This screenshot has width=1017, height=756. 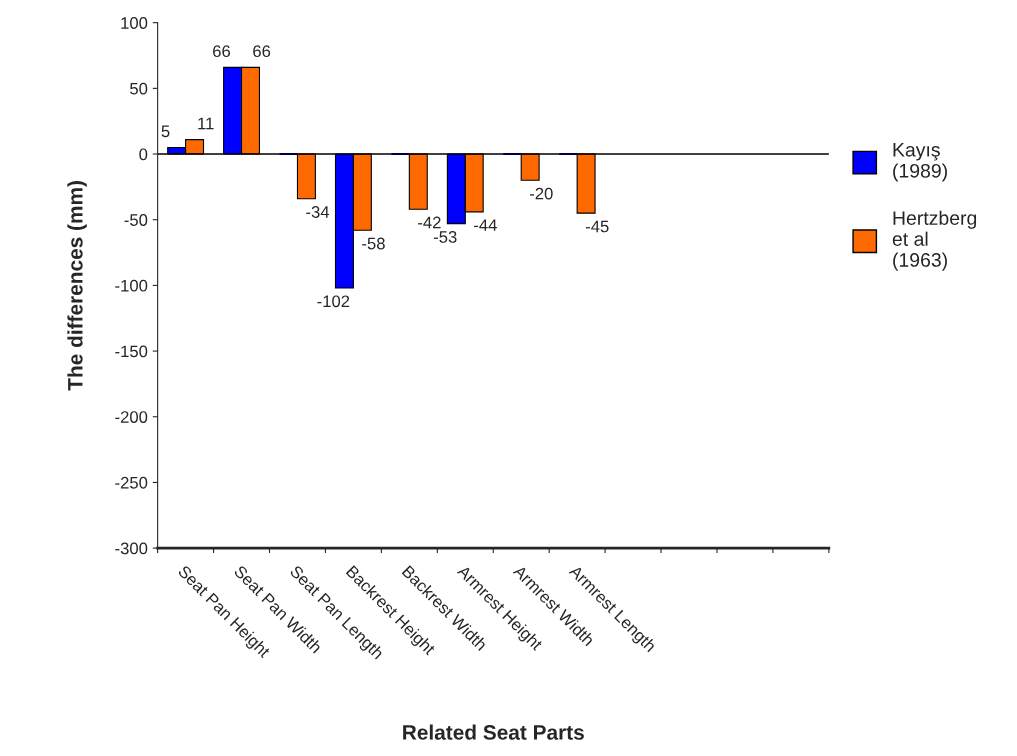 I want to click on data-label: -102, so click(x=333, y=301).